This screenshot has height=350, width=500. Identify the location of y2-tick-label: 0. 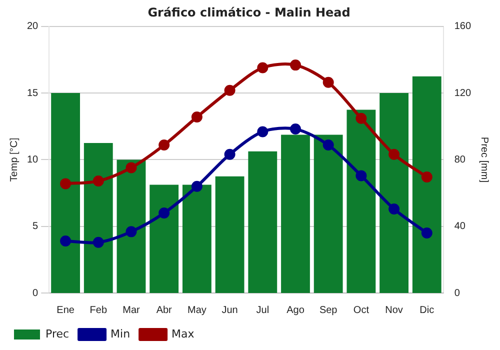
(457, 293).